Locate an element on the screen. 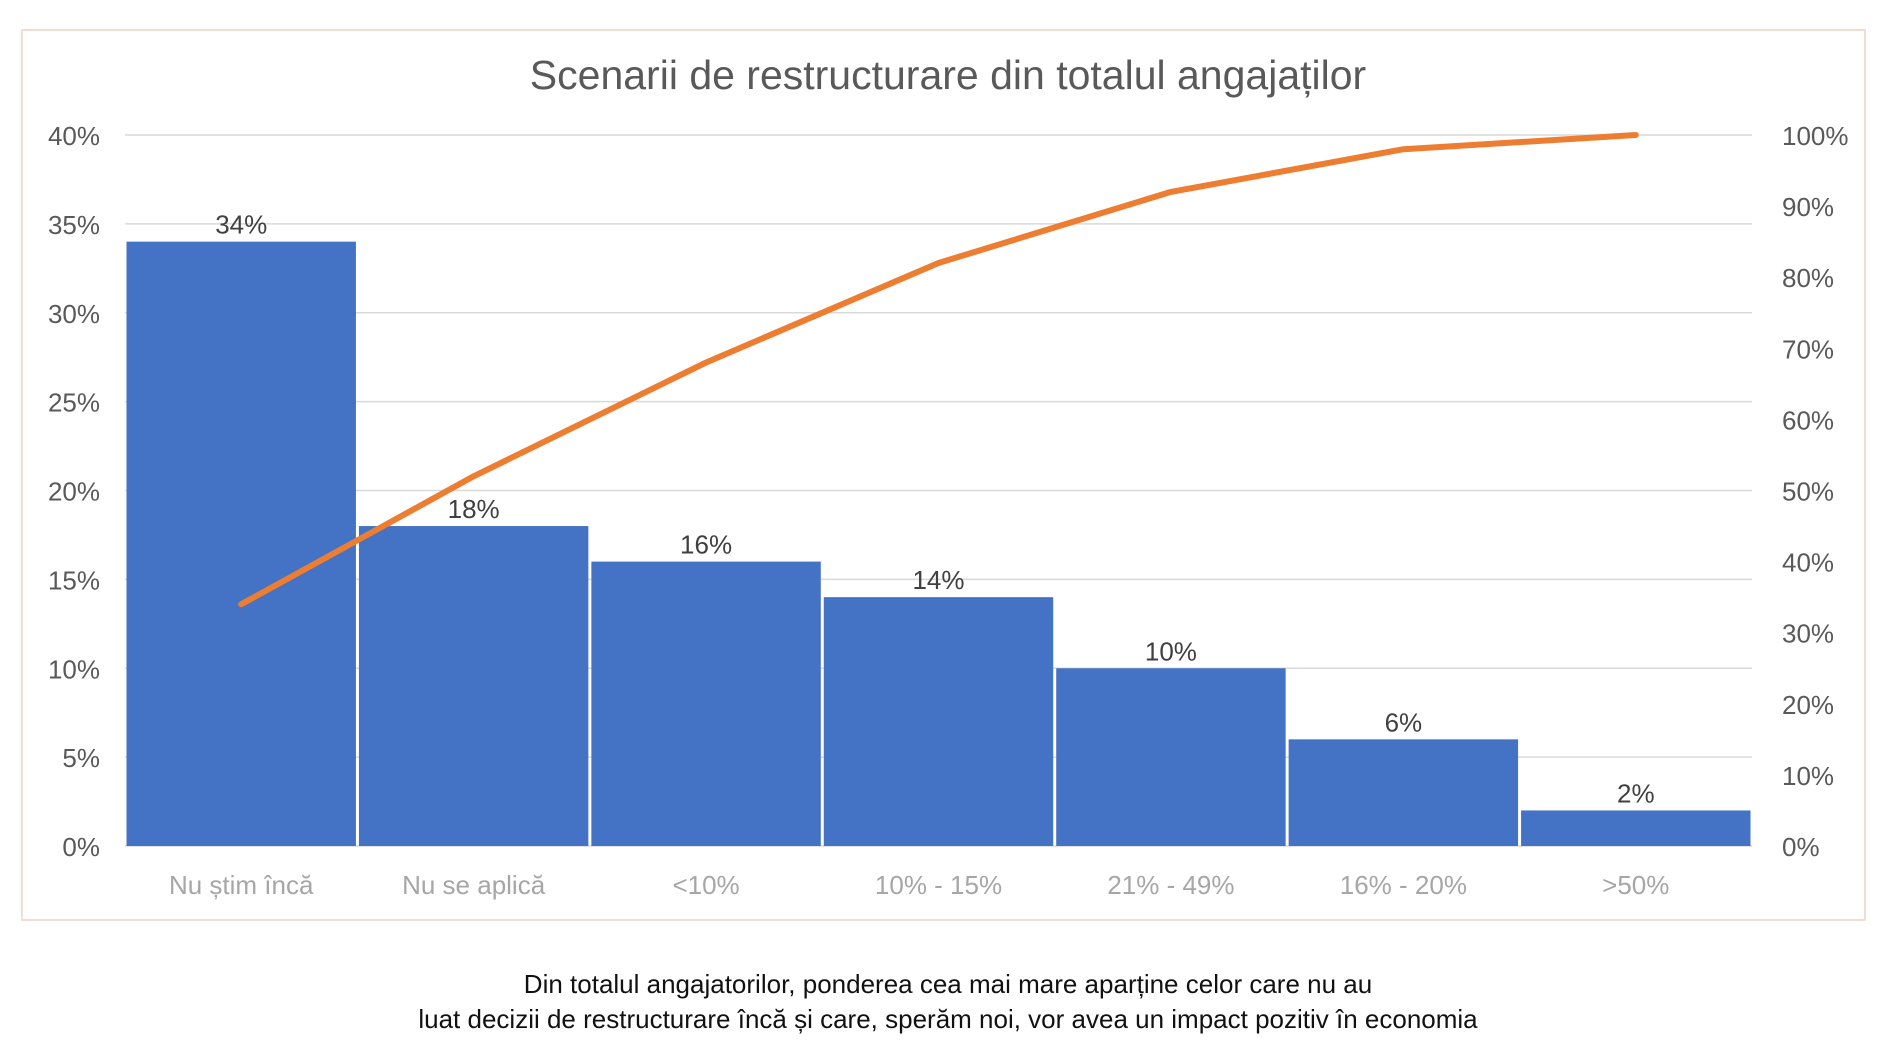 The height and width of the screenshot is (1050, 1896). x-tick-label: Nu știm încă is located at coordinates (241, 885).